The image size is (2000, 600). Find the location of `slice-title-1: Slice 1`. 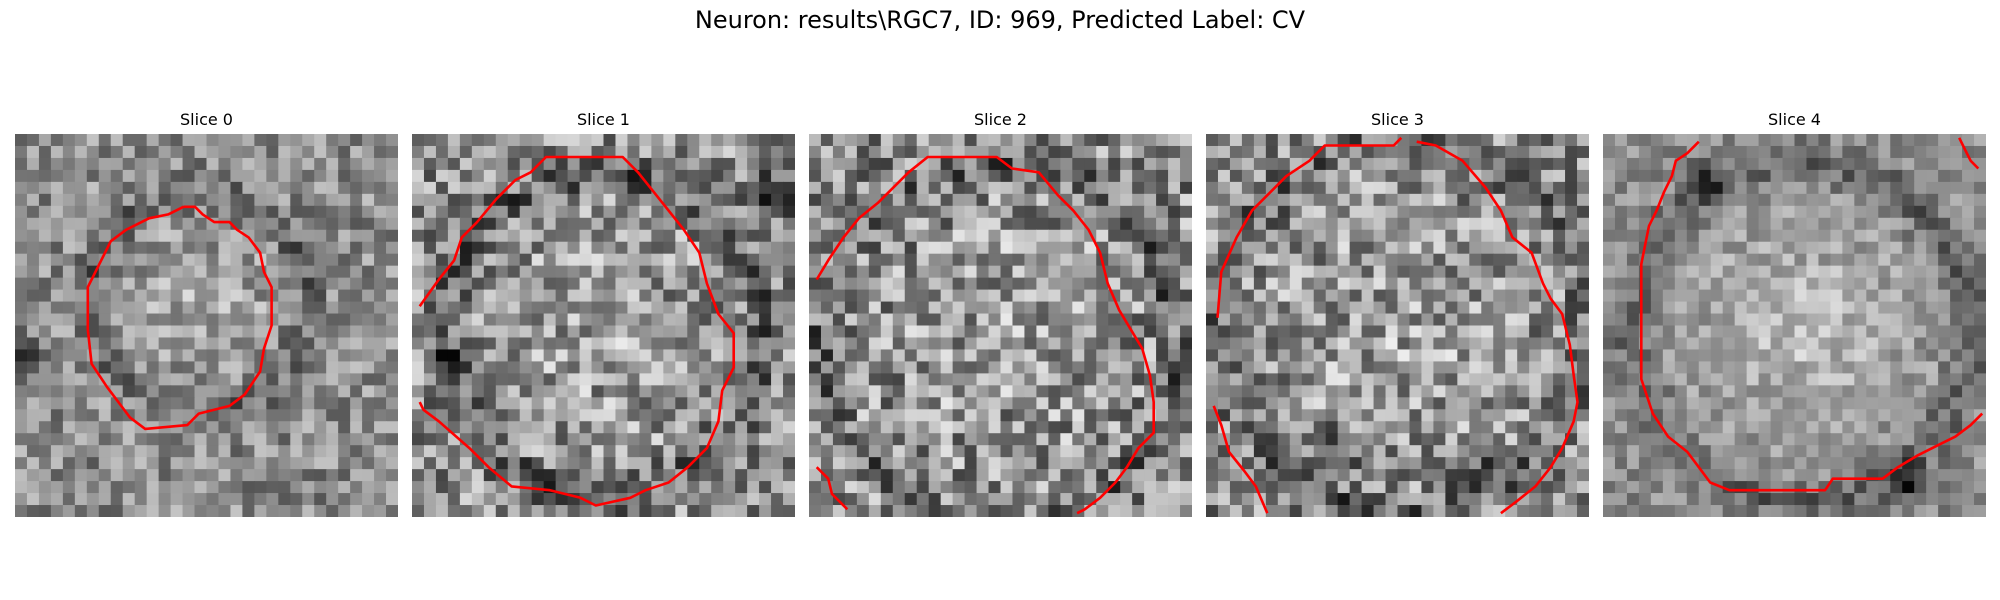

slice-title-1: Slice 1 is located at coordinates (603, 119).